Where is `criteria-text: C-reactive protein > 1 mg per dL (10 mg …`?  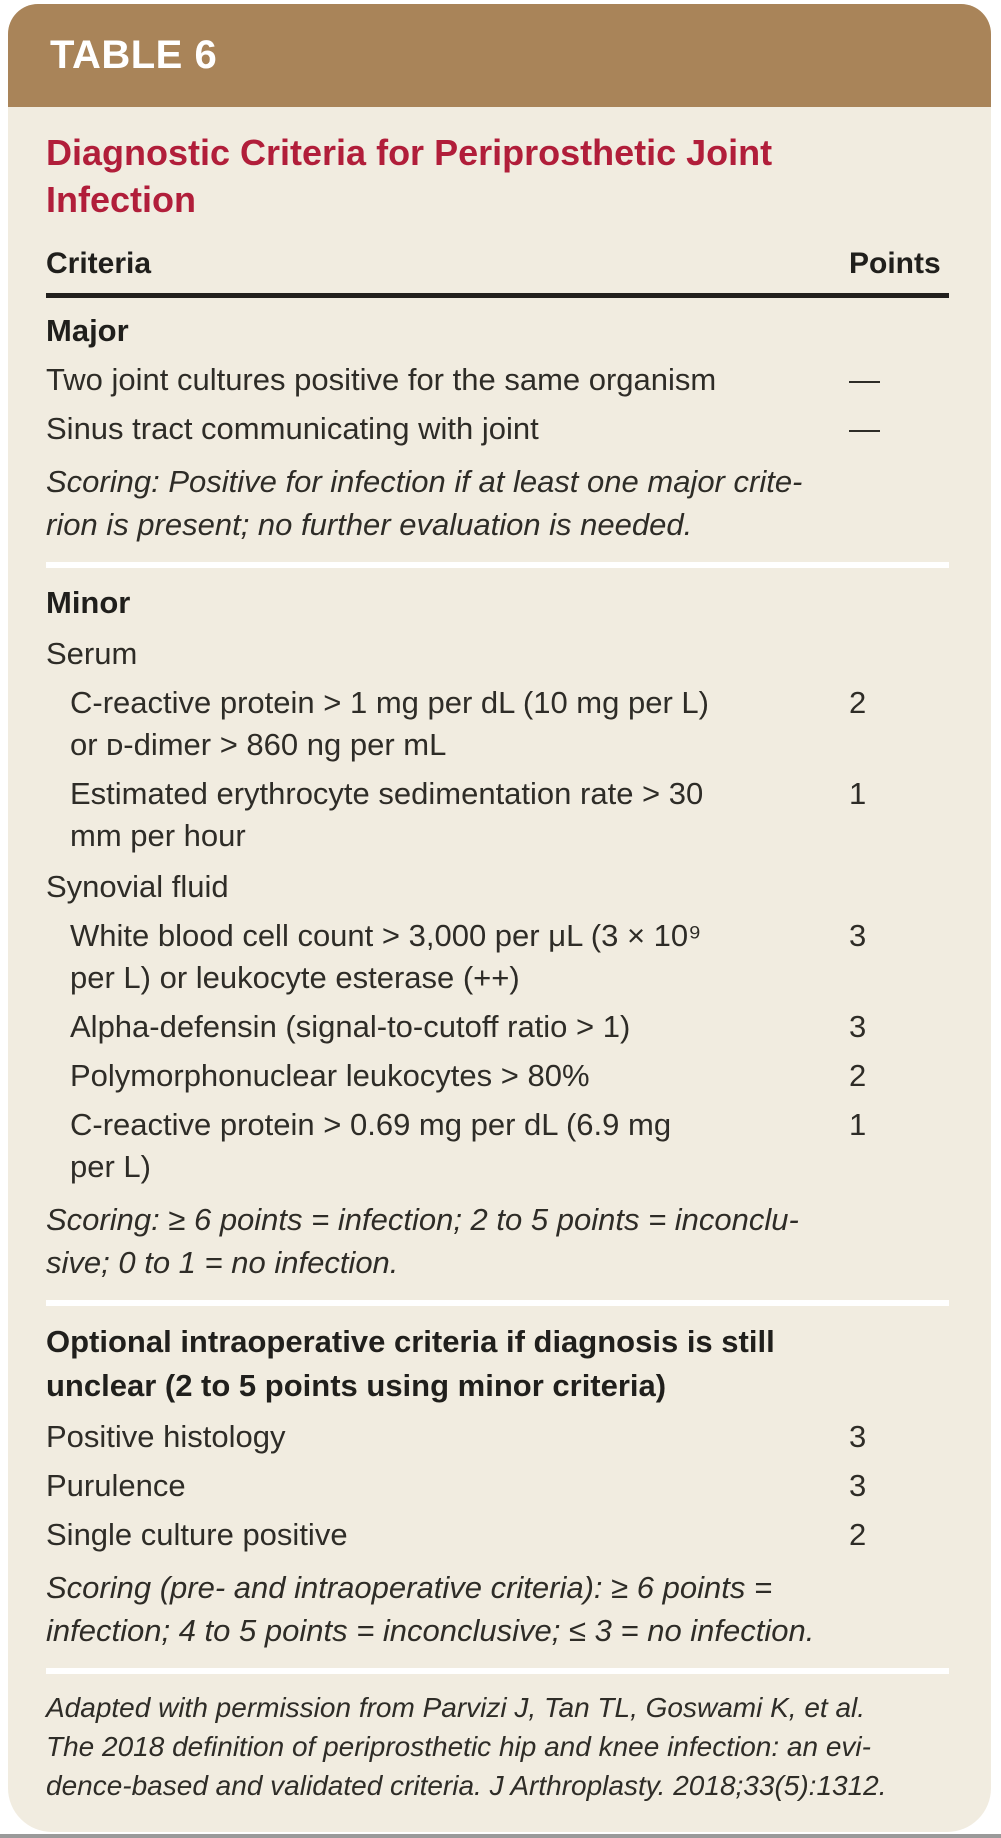 criteria-text: C-reactive protein > 1 mg per dL (10 mg … is located at coordinates (389, 723).